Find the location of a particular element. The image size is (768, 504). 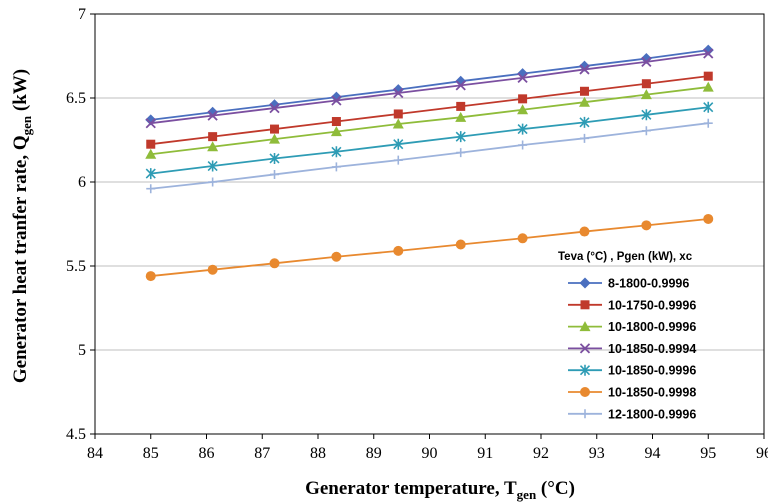

y-tick-label: 6.5 is located at coordinates (76, 98).